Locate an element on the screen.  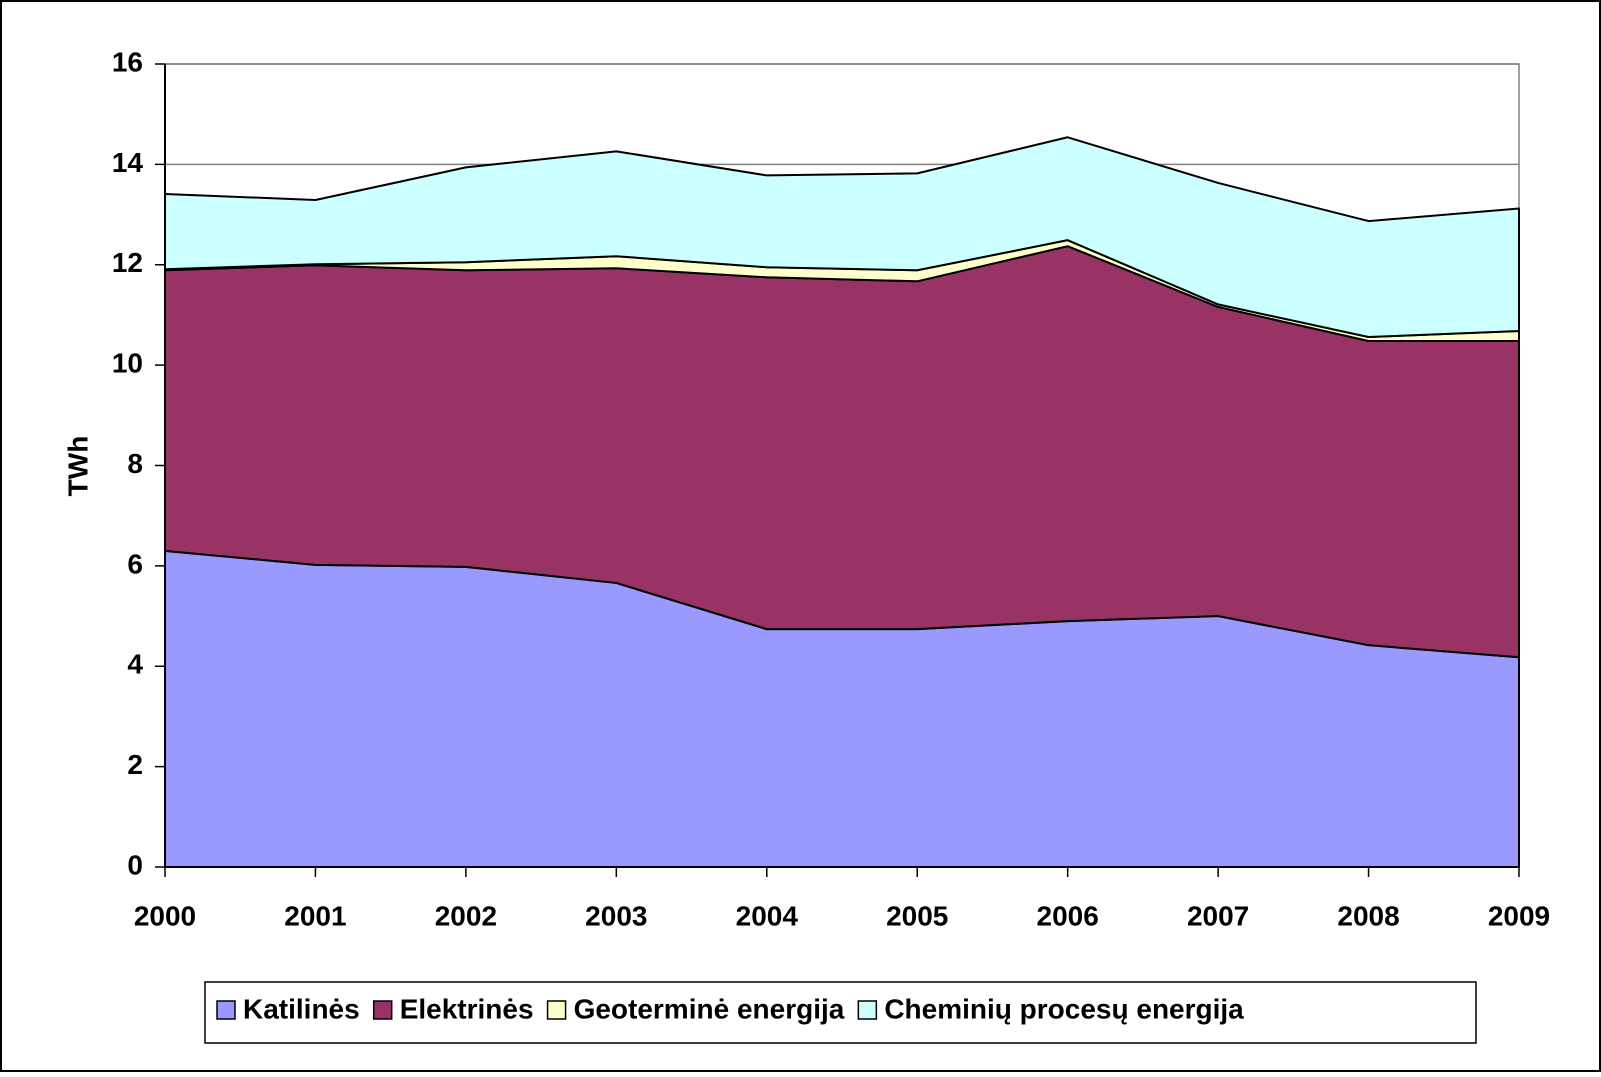
y-tick-label: 0 is located at coordinates (135, 864).